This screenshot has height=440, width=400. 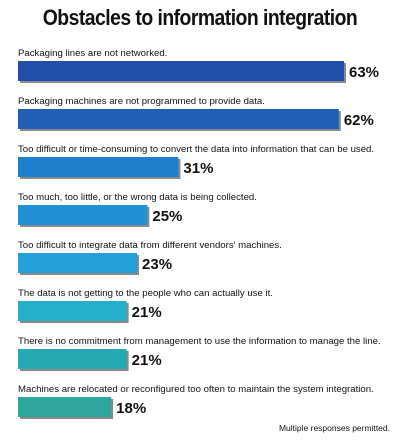 I want to click on value-label: 63%, so click(x=364, y=72).